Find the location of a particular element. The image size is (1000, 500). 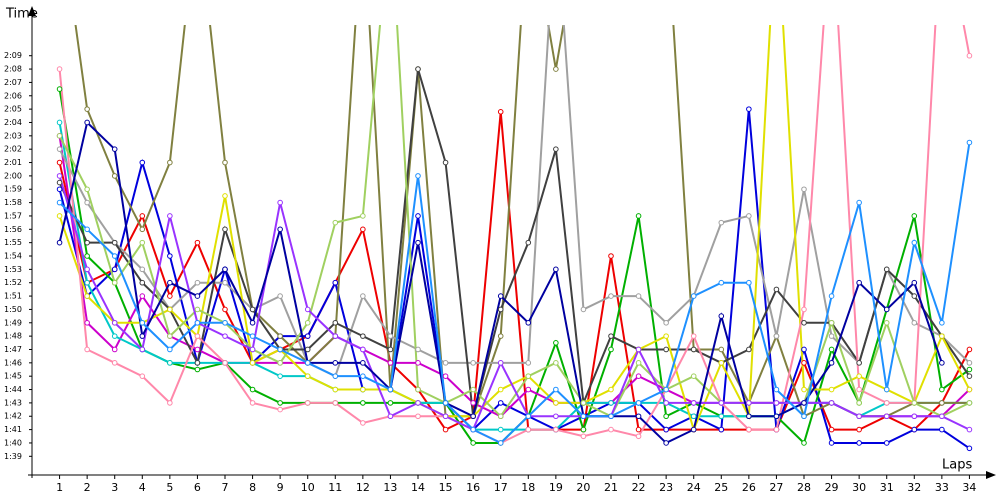

x-tick-label: 5 is located at coordinates (169, 487).